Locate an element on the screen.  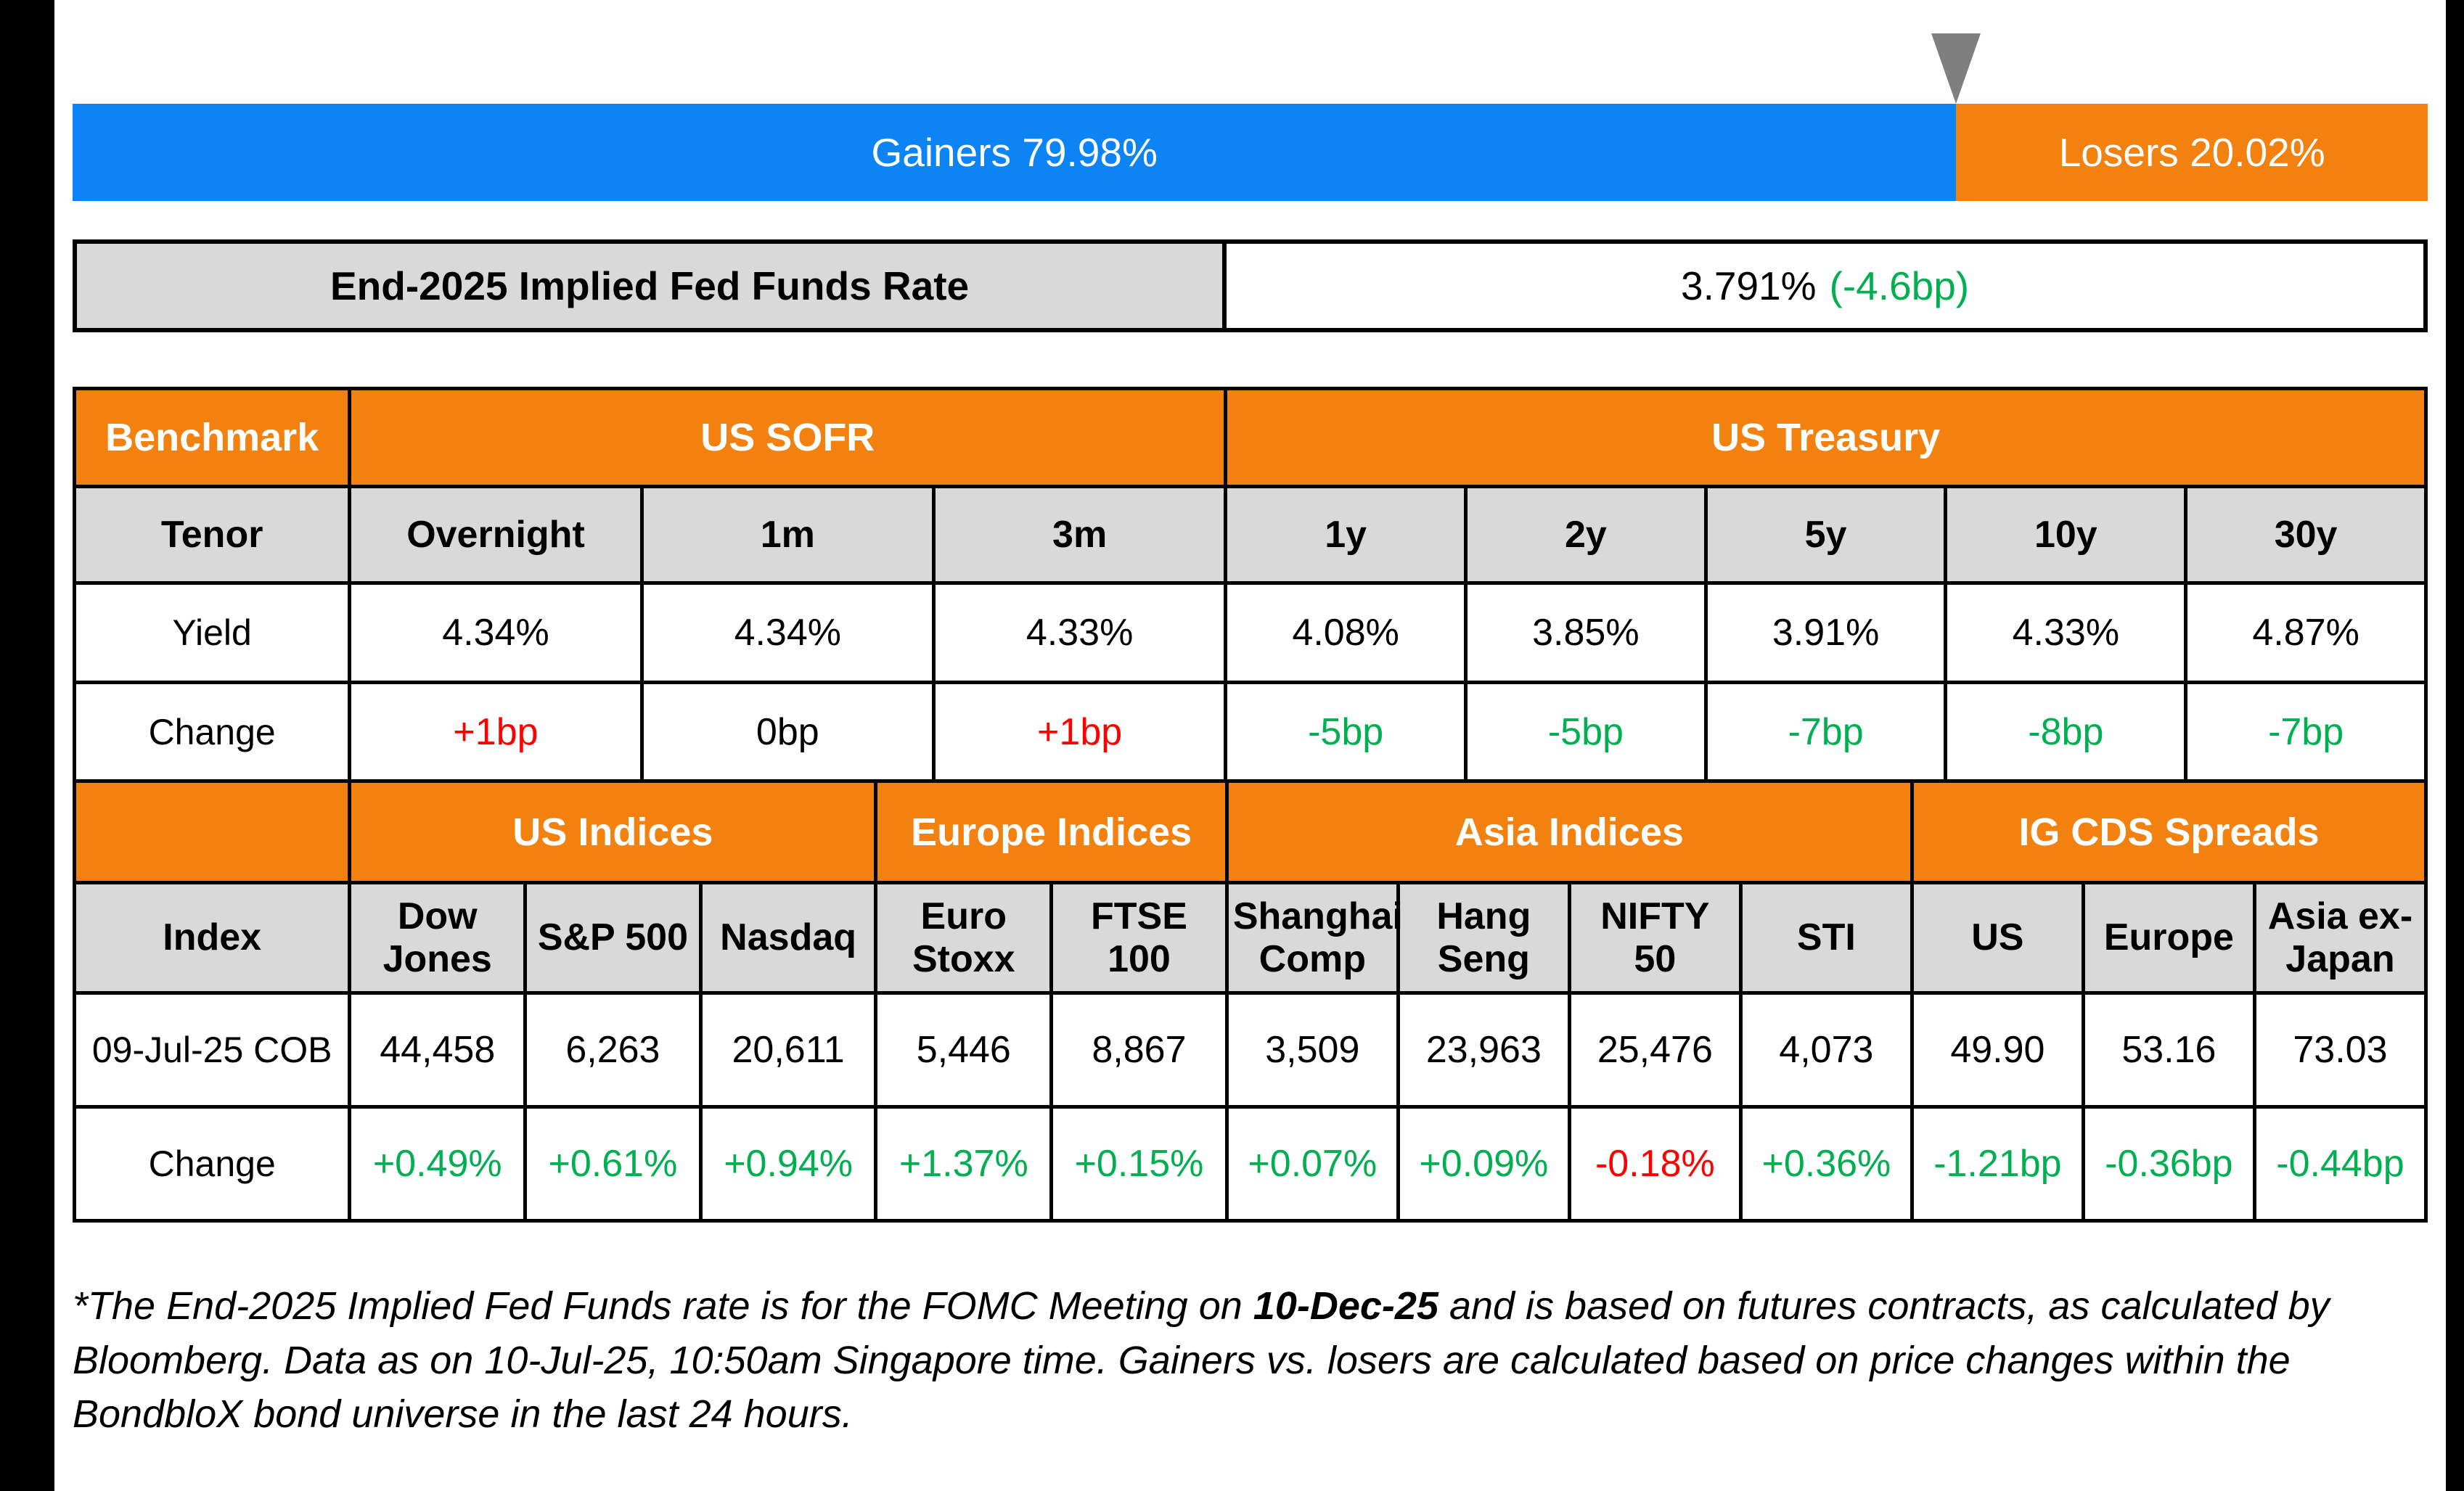
yield-value: 3.91% is located at coordinates (1825, 632).